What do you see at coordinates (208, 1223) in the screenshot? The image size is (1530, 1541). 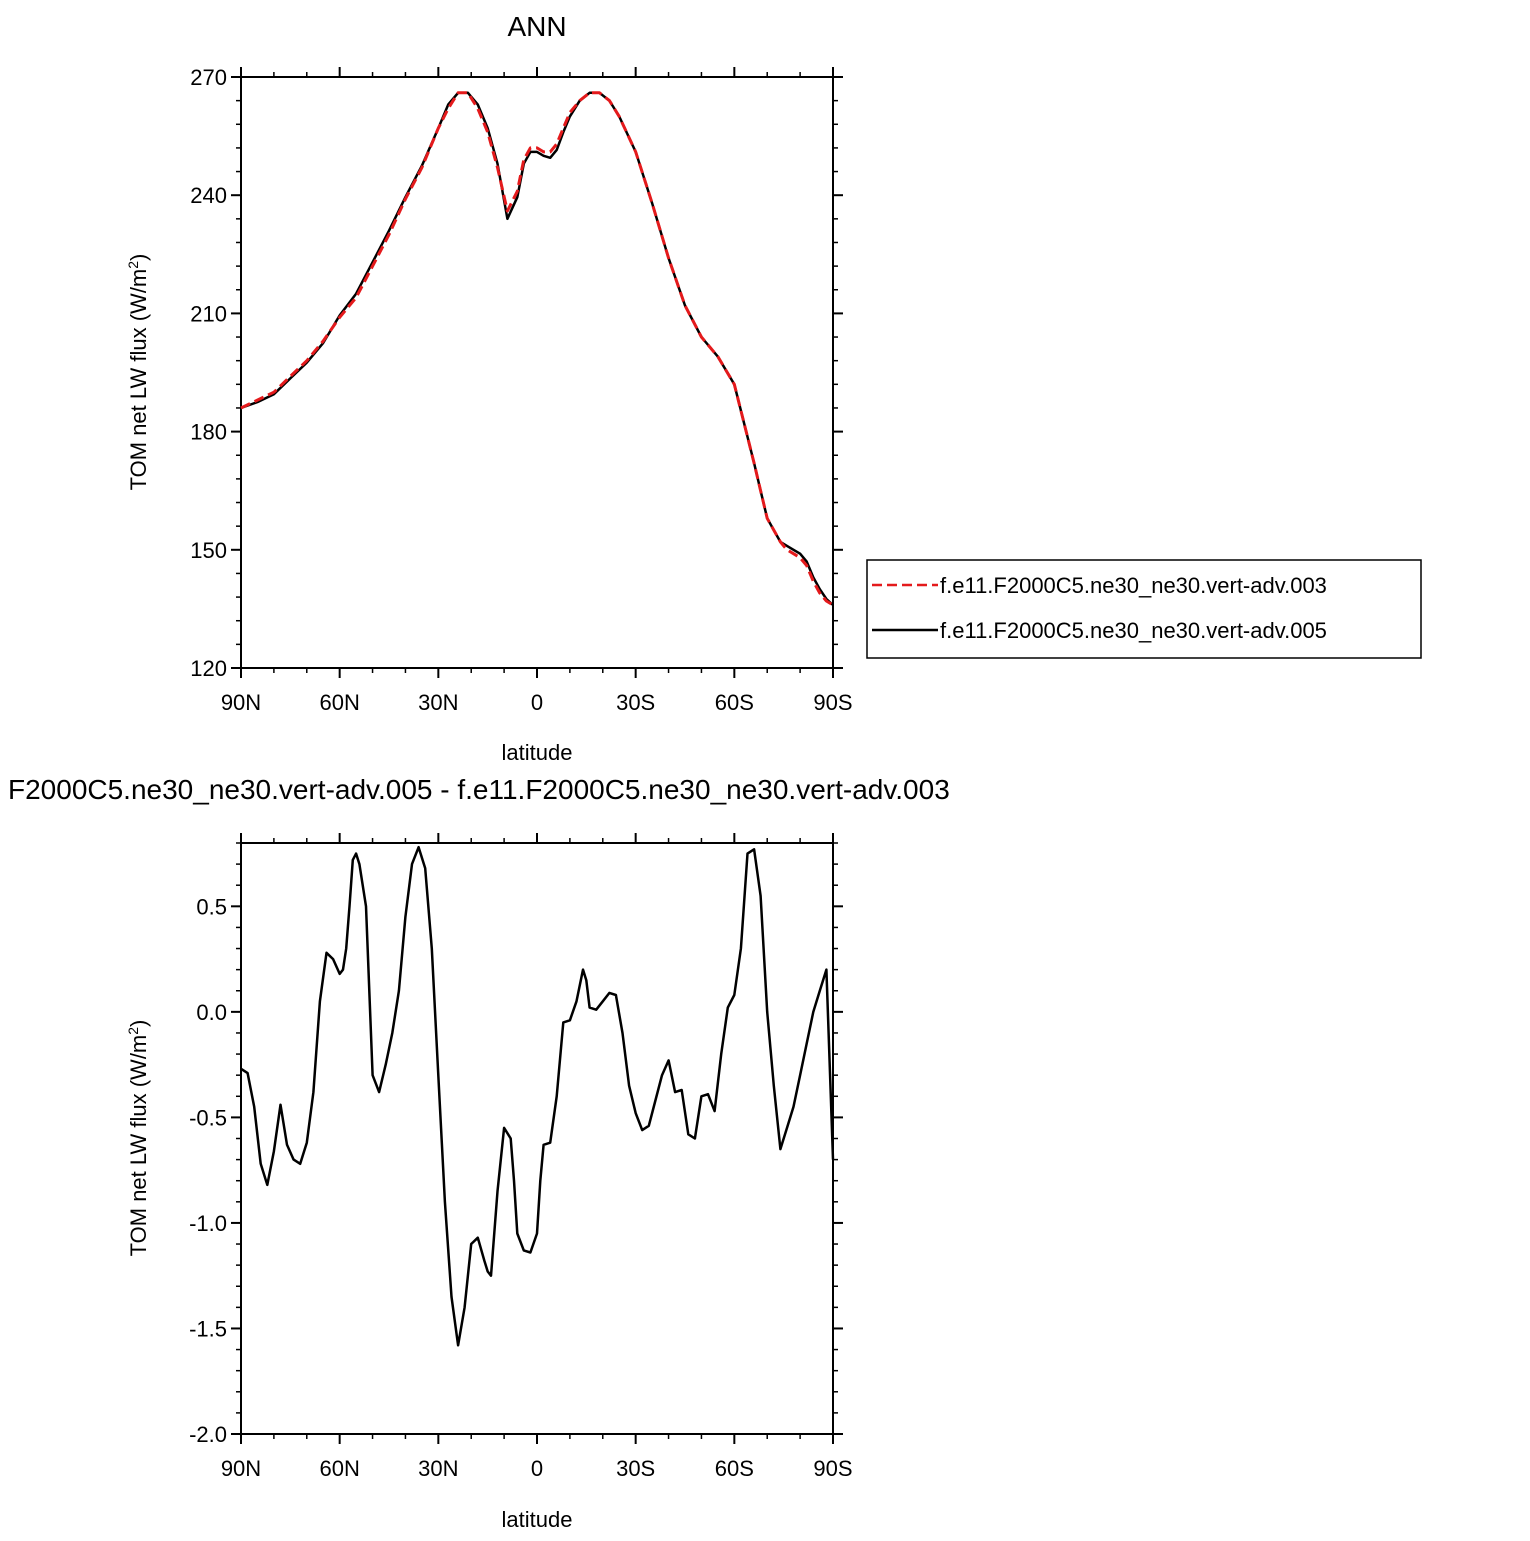 I see `bottom-ytick-label: -1.0` at bounding box center [208, 1223].